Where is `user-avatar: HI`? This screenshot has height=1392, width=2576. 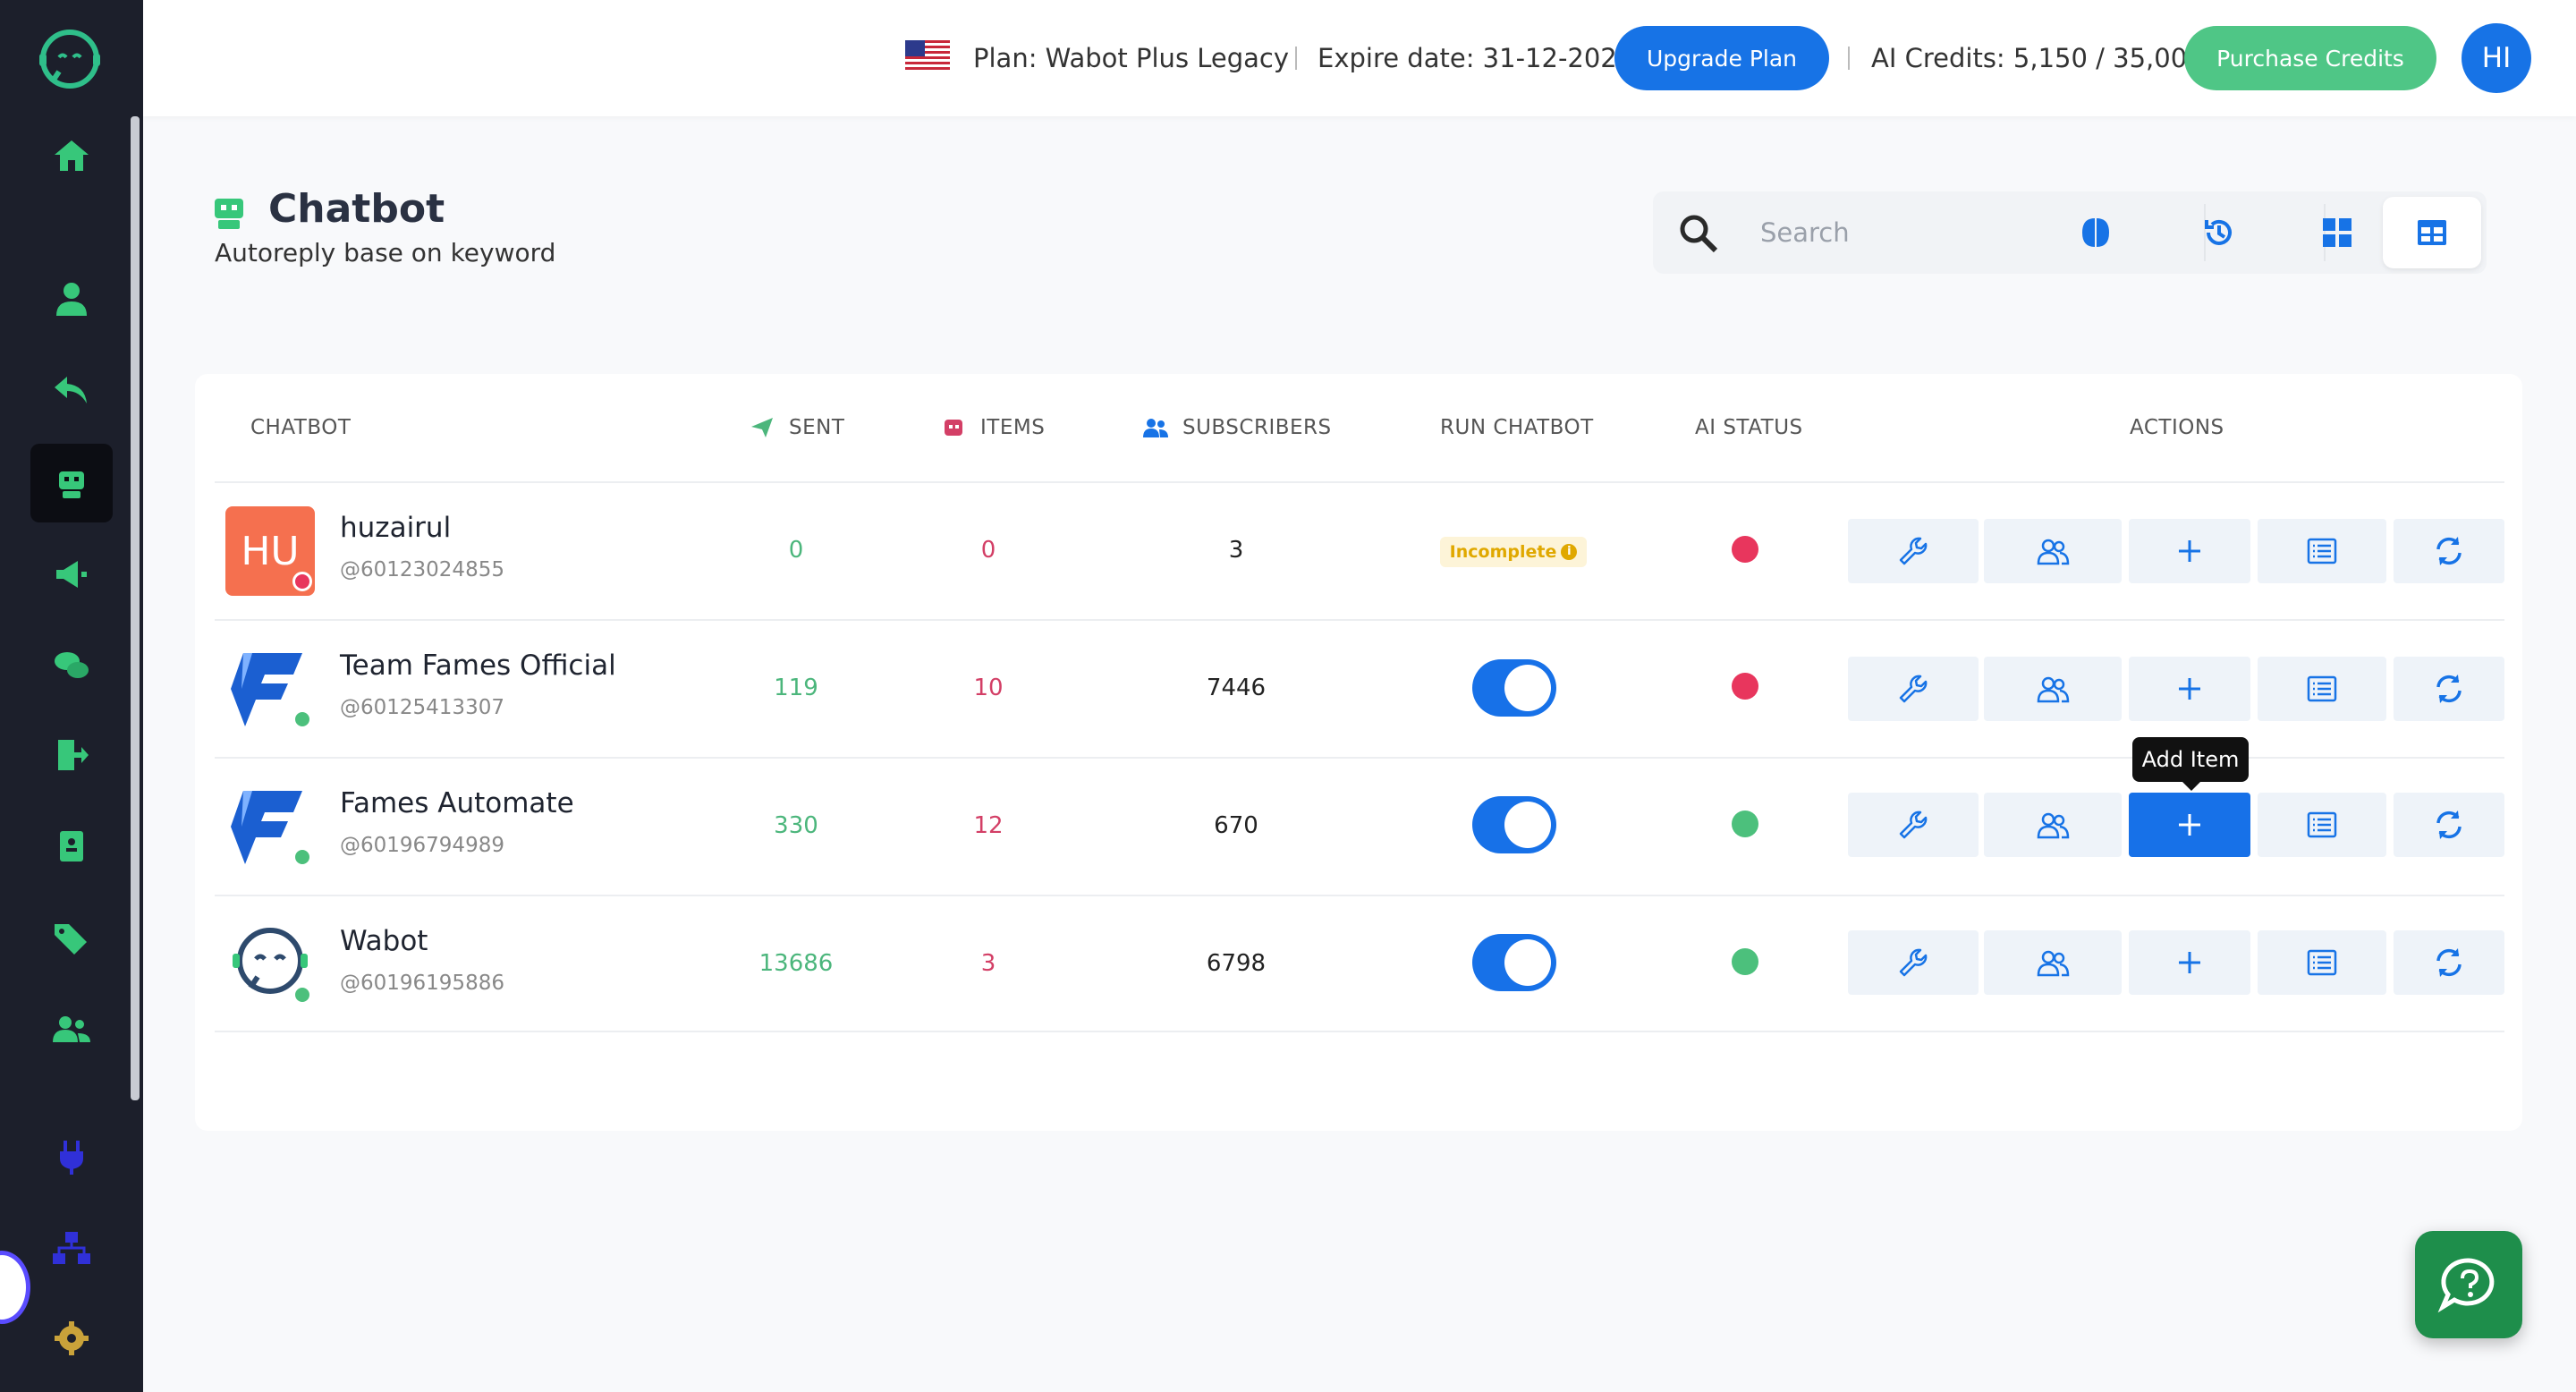 user-avatar: HI is located at coordinates (2496, 58).